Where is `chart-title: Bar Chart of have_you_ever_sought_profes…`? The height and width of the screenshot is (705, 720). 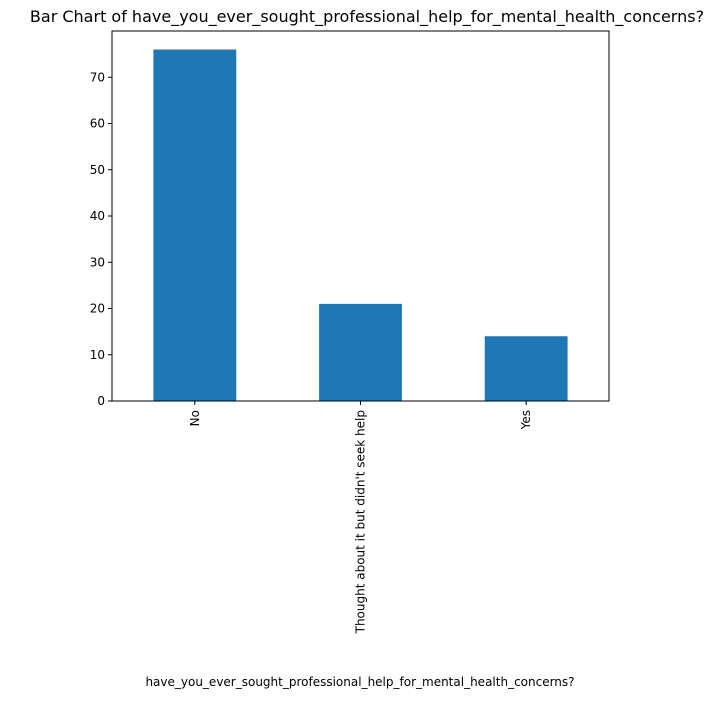
chart-title: Bar Chart of have_you_ever_sought_profes… is located at coordinates (367, 17).